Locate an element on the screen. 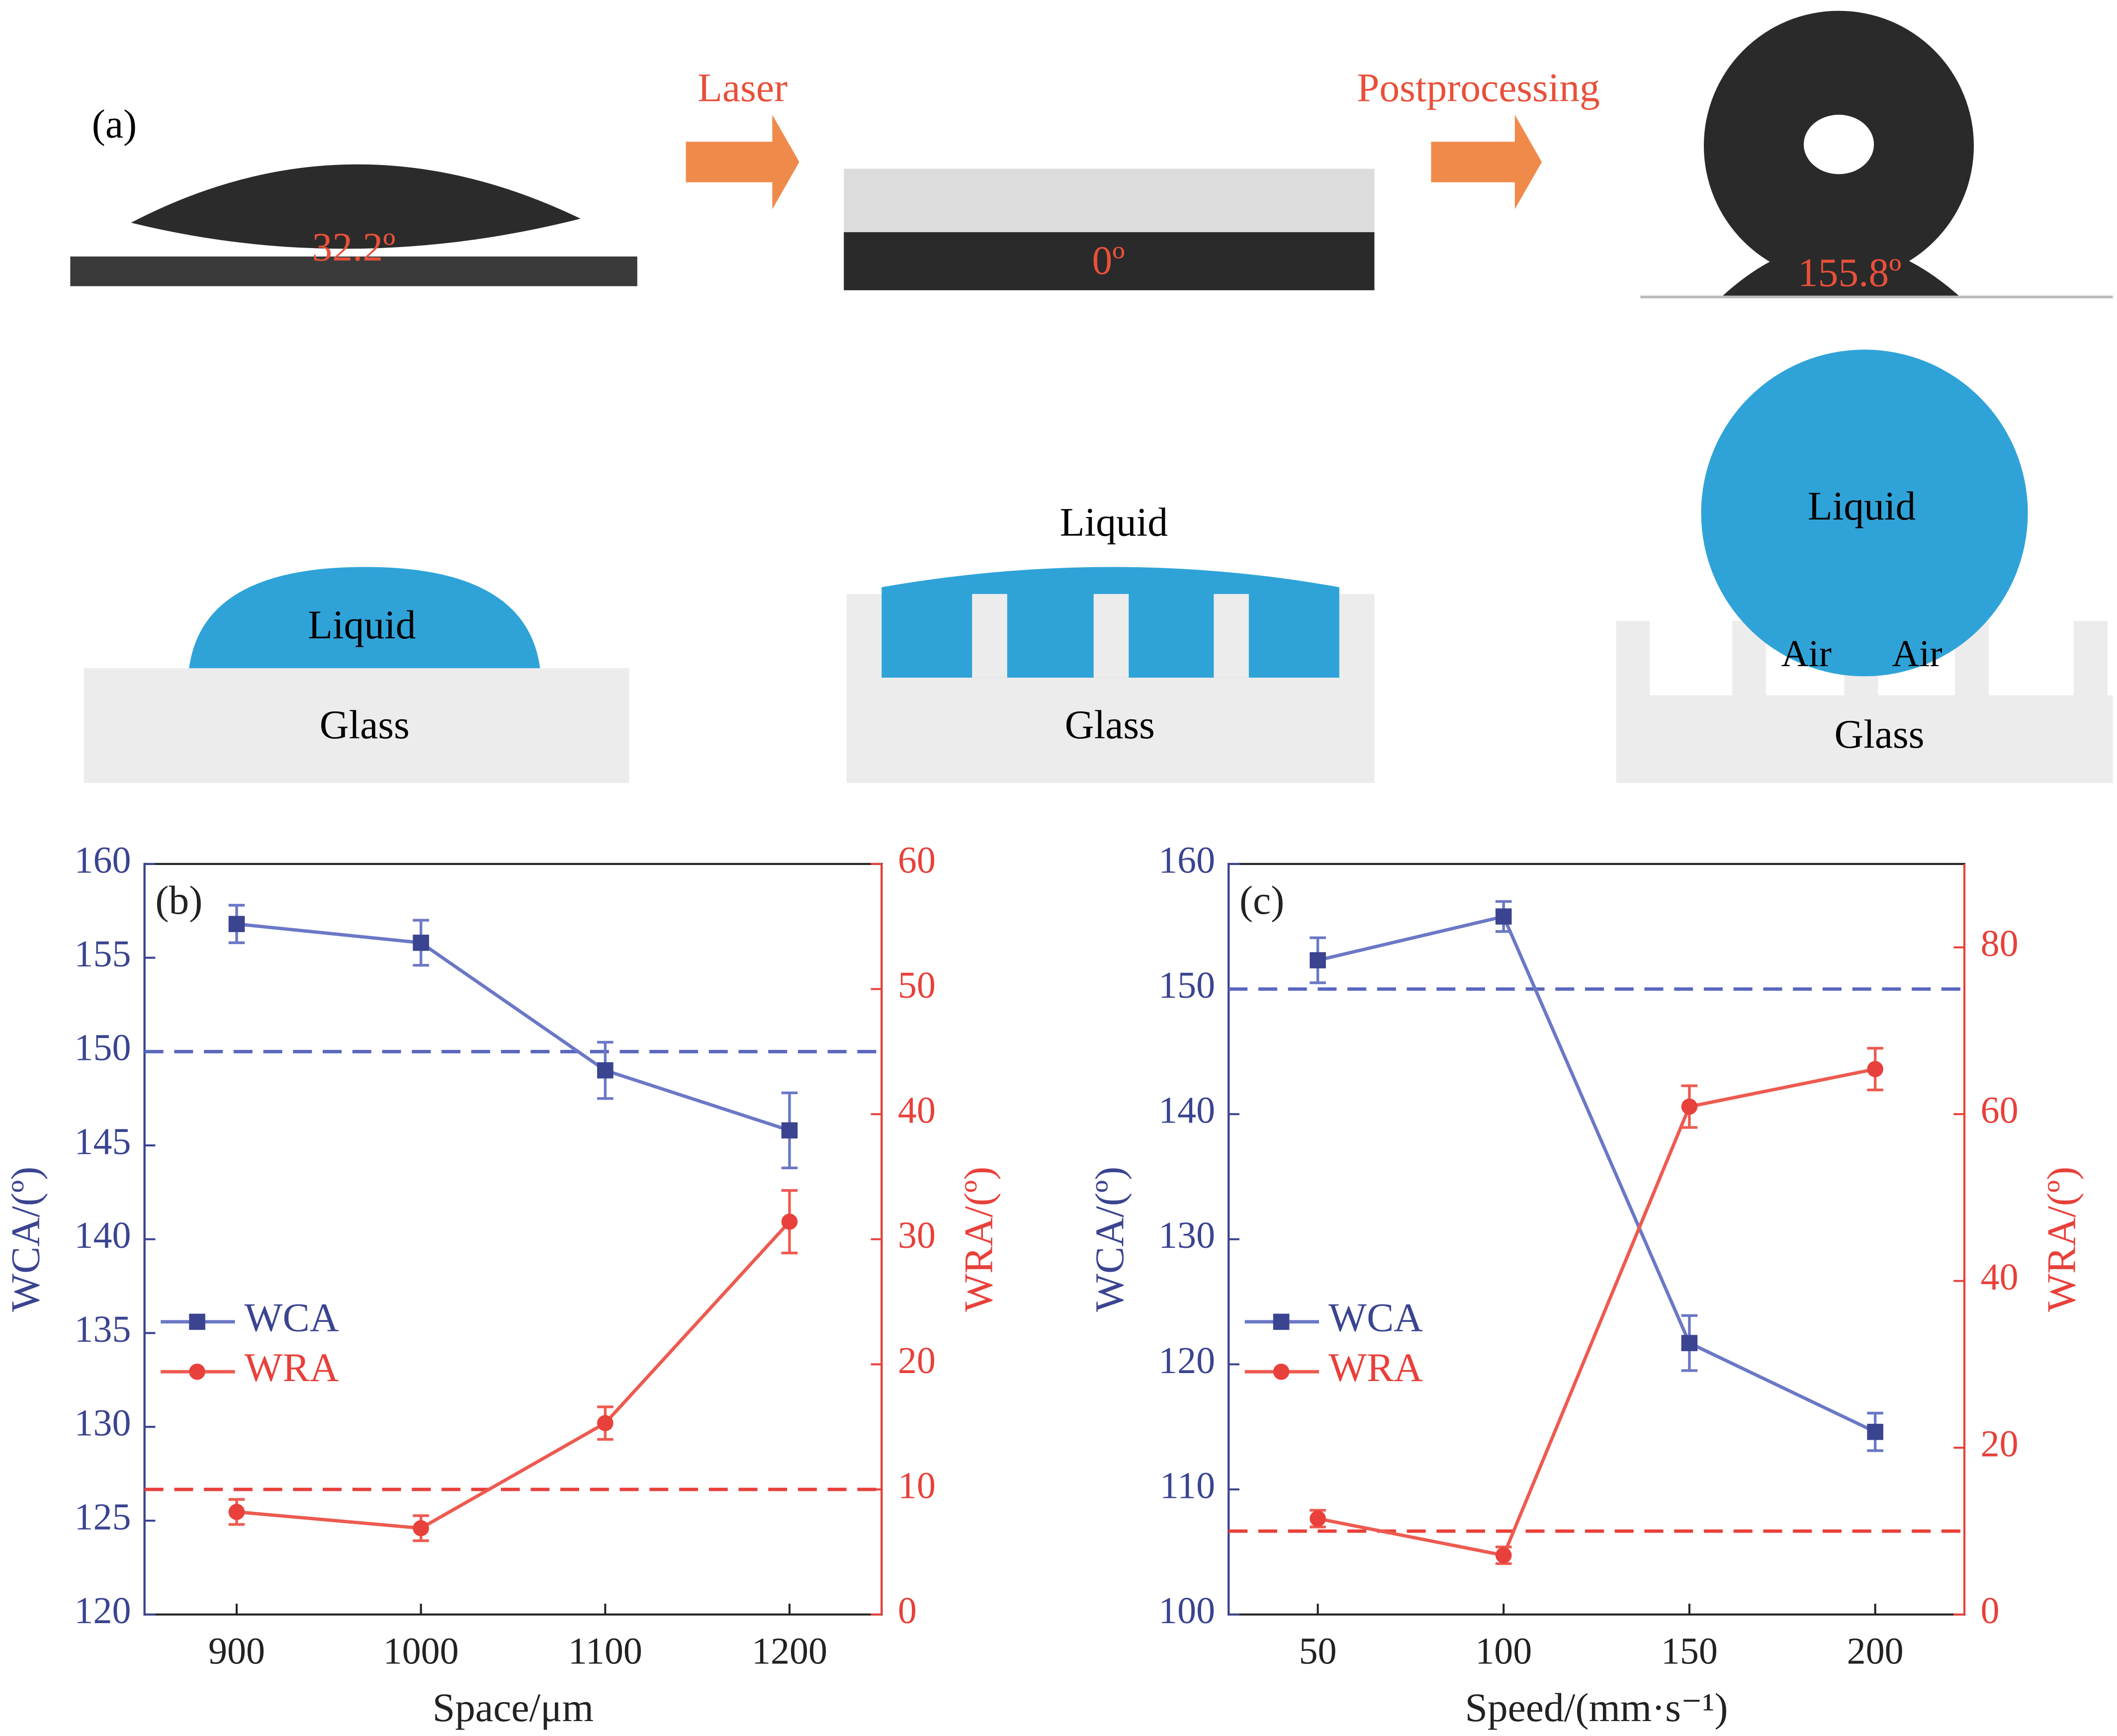 Image resolution: width=2117 pixels, height=1736 pixels. liquid is located at coordinates (364, 618).